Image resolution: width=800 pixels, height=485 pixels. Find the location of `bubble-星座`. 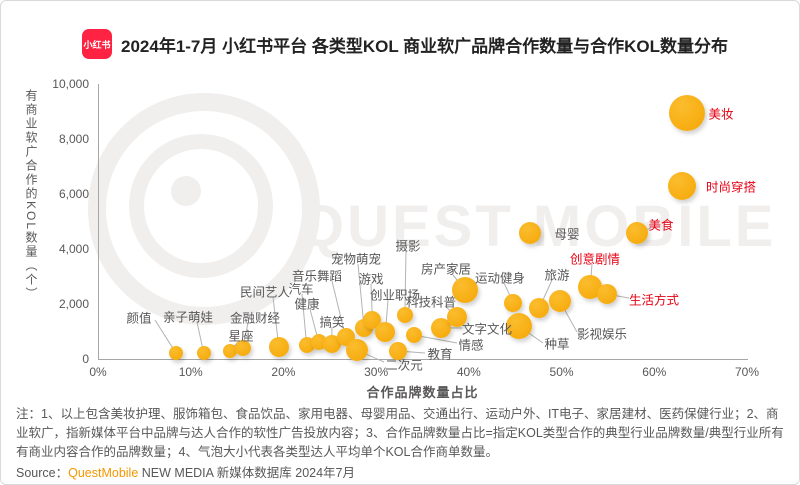

bubble-星座 is located at coordinates (229, 351).